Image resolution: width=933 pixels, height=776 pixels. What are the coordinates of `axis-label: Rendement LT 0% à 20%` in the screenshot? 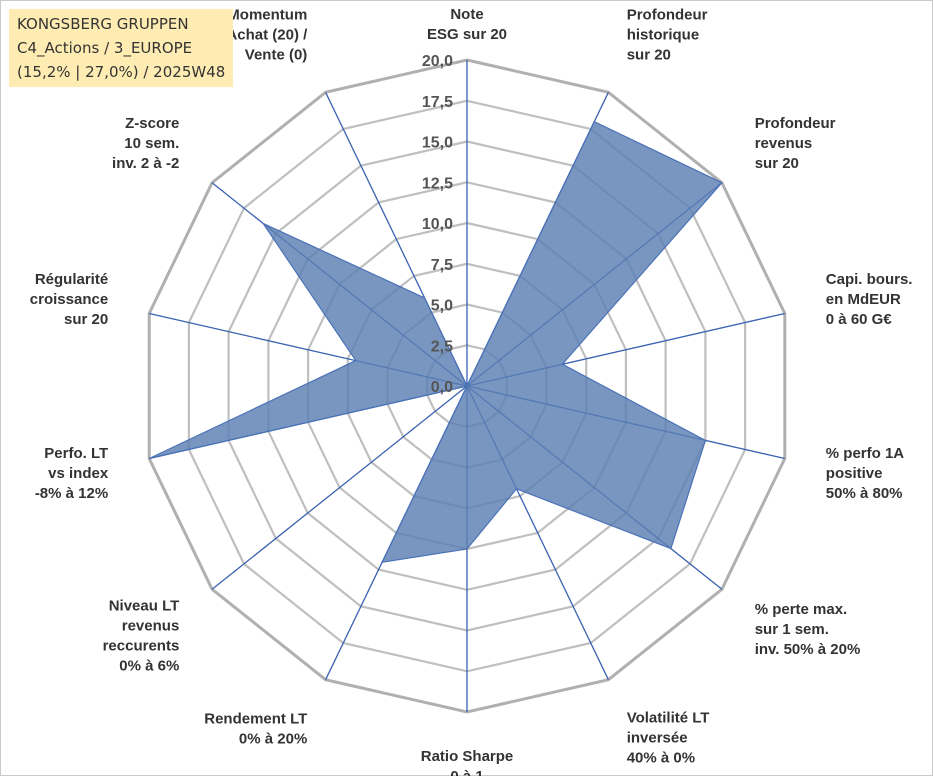 It's located at (255, 728).